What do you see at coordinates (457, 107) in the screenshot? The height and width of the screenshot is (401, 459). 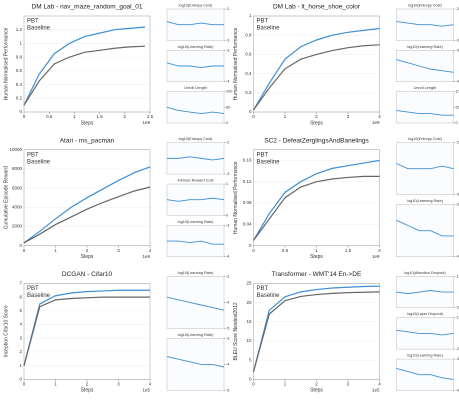 I see `subplot-tick-label: 50` at bounding box center [457, 107].